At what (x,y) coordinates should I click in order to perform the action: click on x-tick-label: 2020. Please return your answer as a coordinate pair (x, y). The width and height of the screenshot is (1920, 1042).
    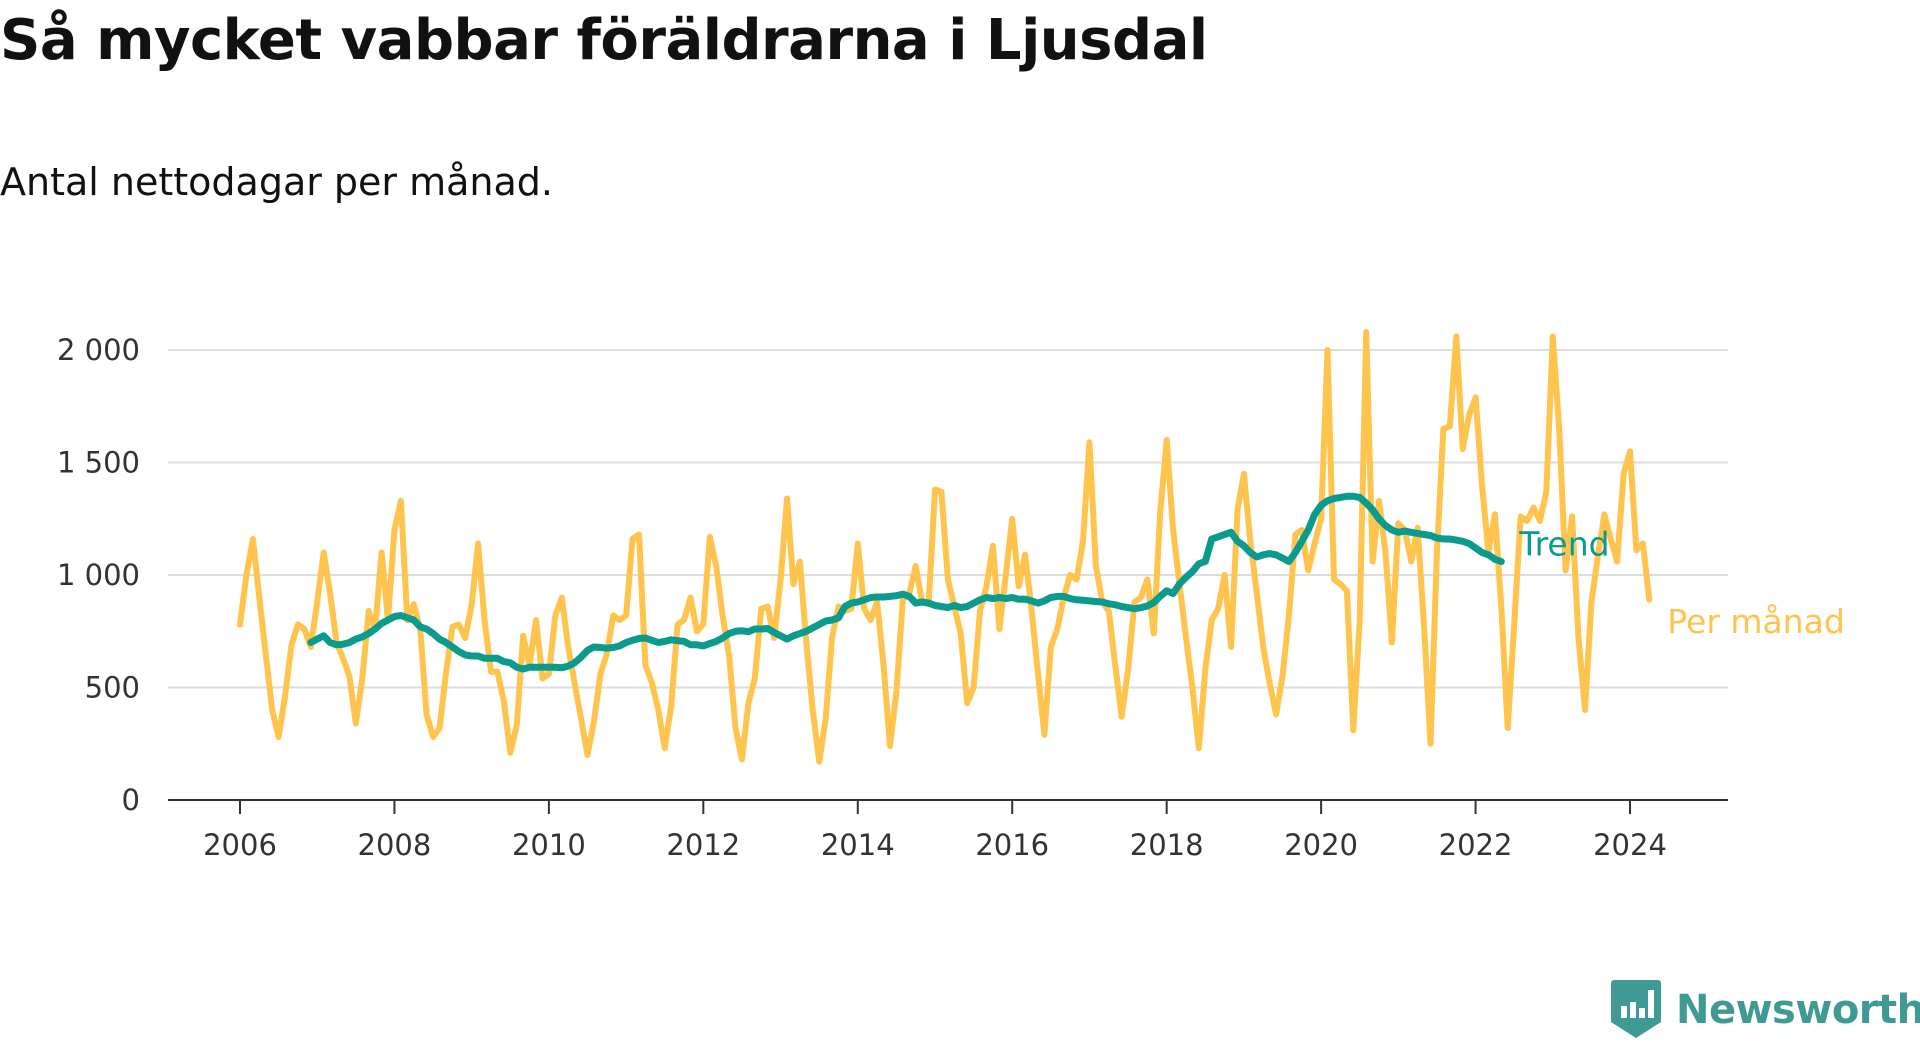
    Looking at the image, I should click on (1321, 845).